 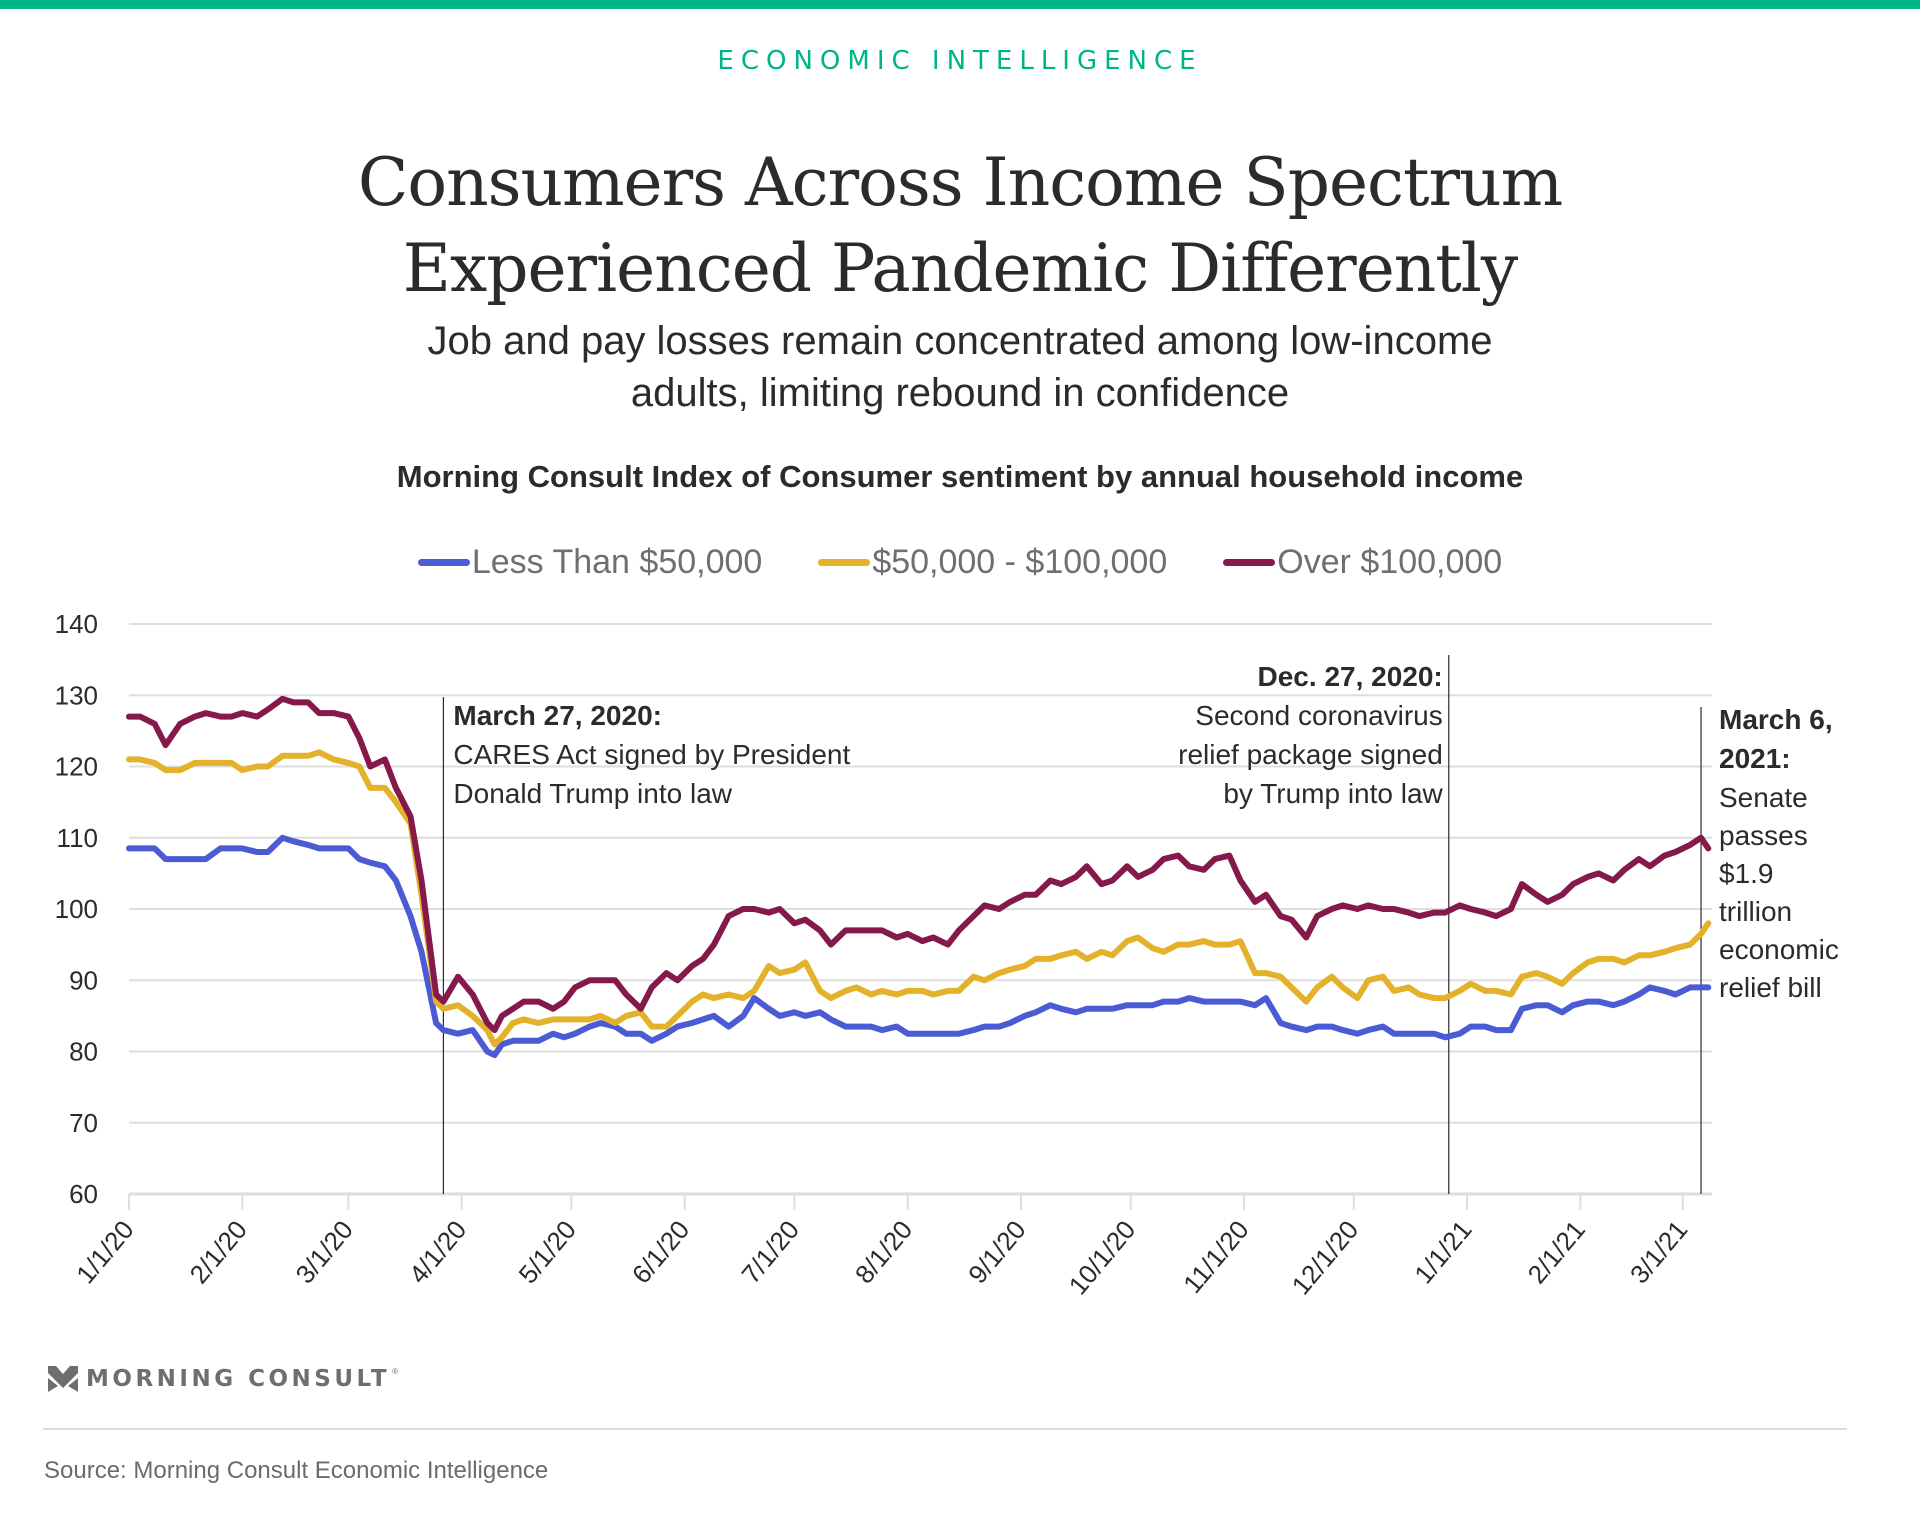 What do you see at coordinates (945, 1429) in the screenshot?
I see `footer-divider` at bounding box center [945, 1429].